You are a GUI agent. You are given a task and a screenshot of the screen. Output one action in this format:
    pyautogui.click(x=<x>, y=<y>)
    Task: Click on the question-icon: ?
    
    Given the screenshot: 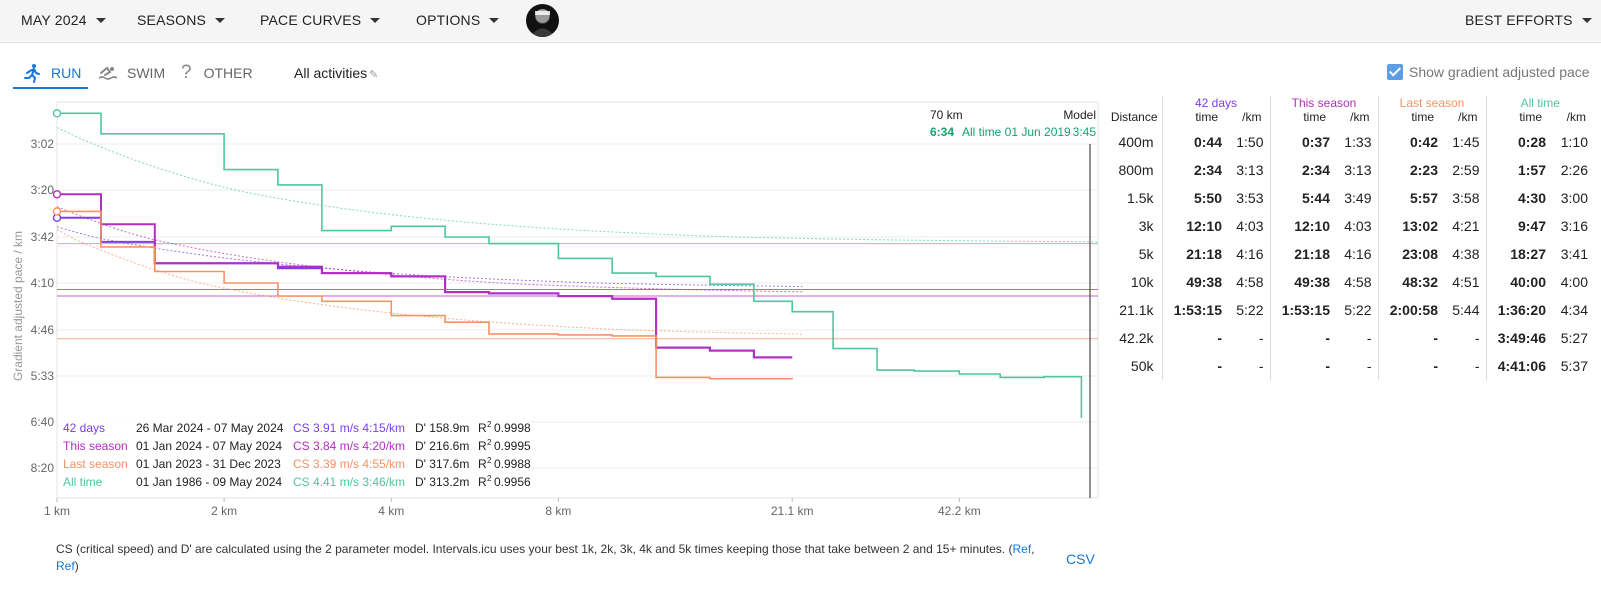 What is the action you would take?
    pyautogui.click(x=186, y=72)
    